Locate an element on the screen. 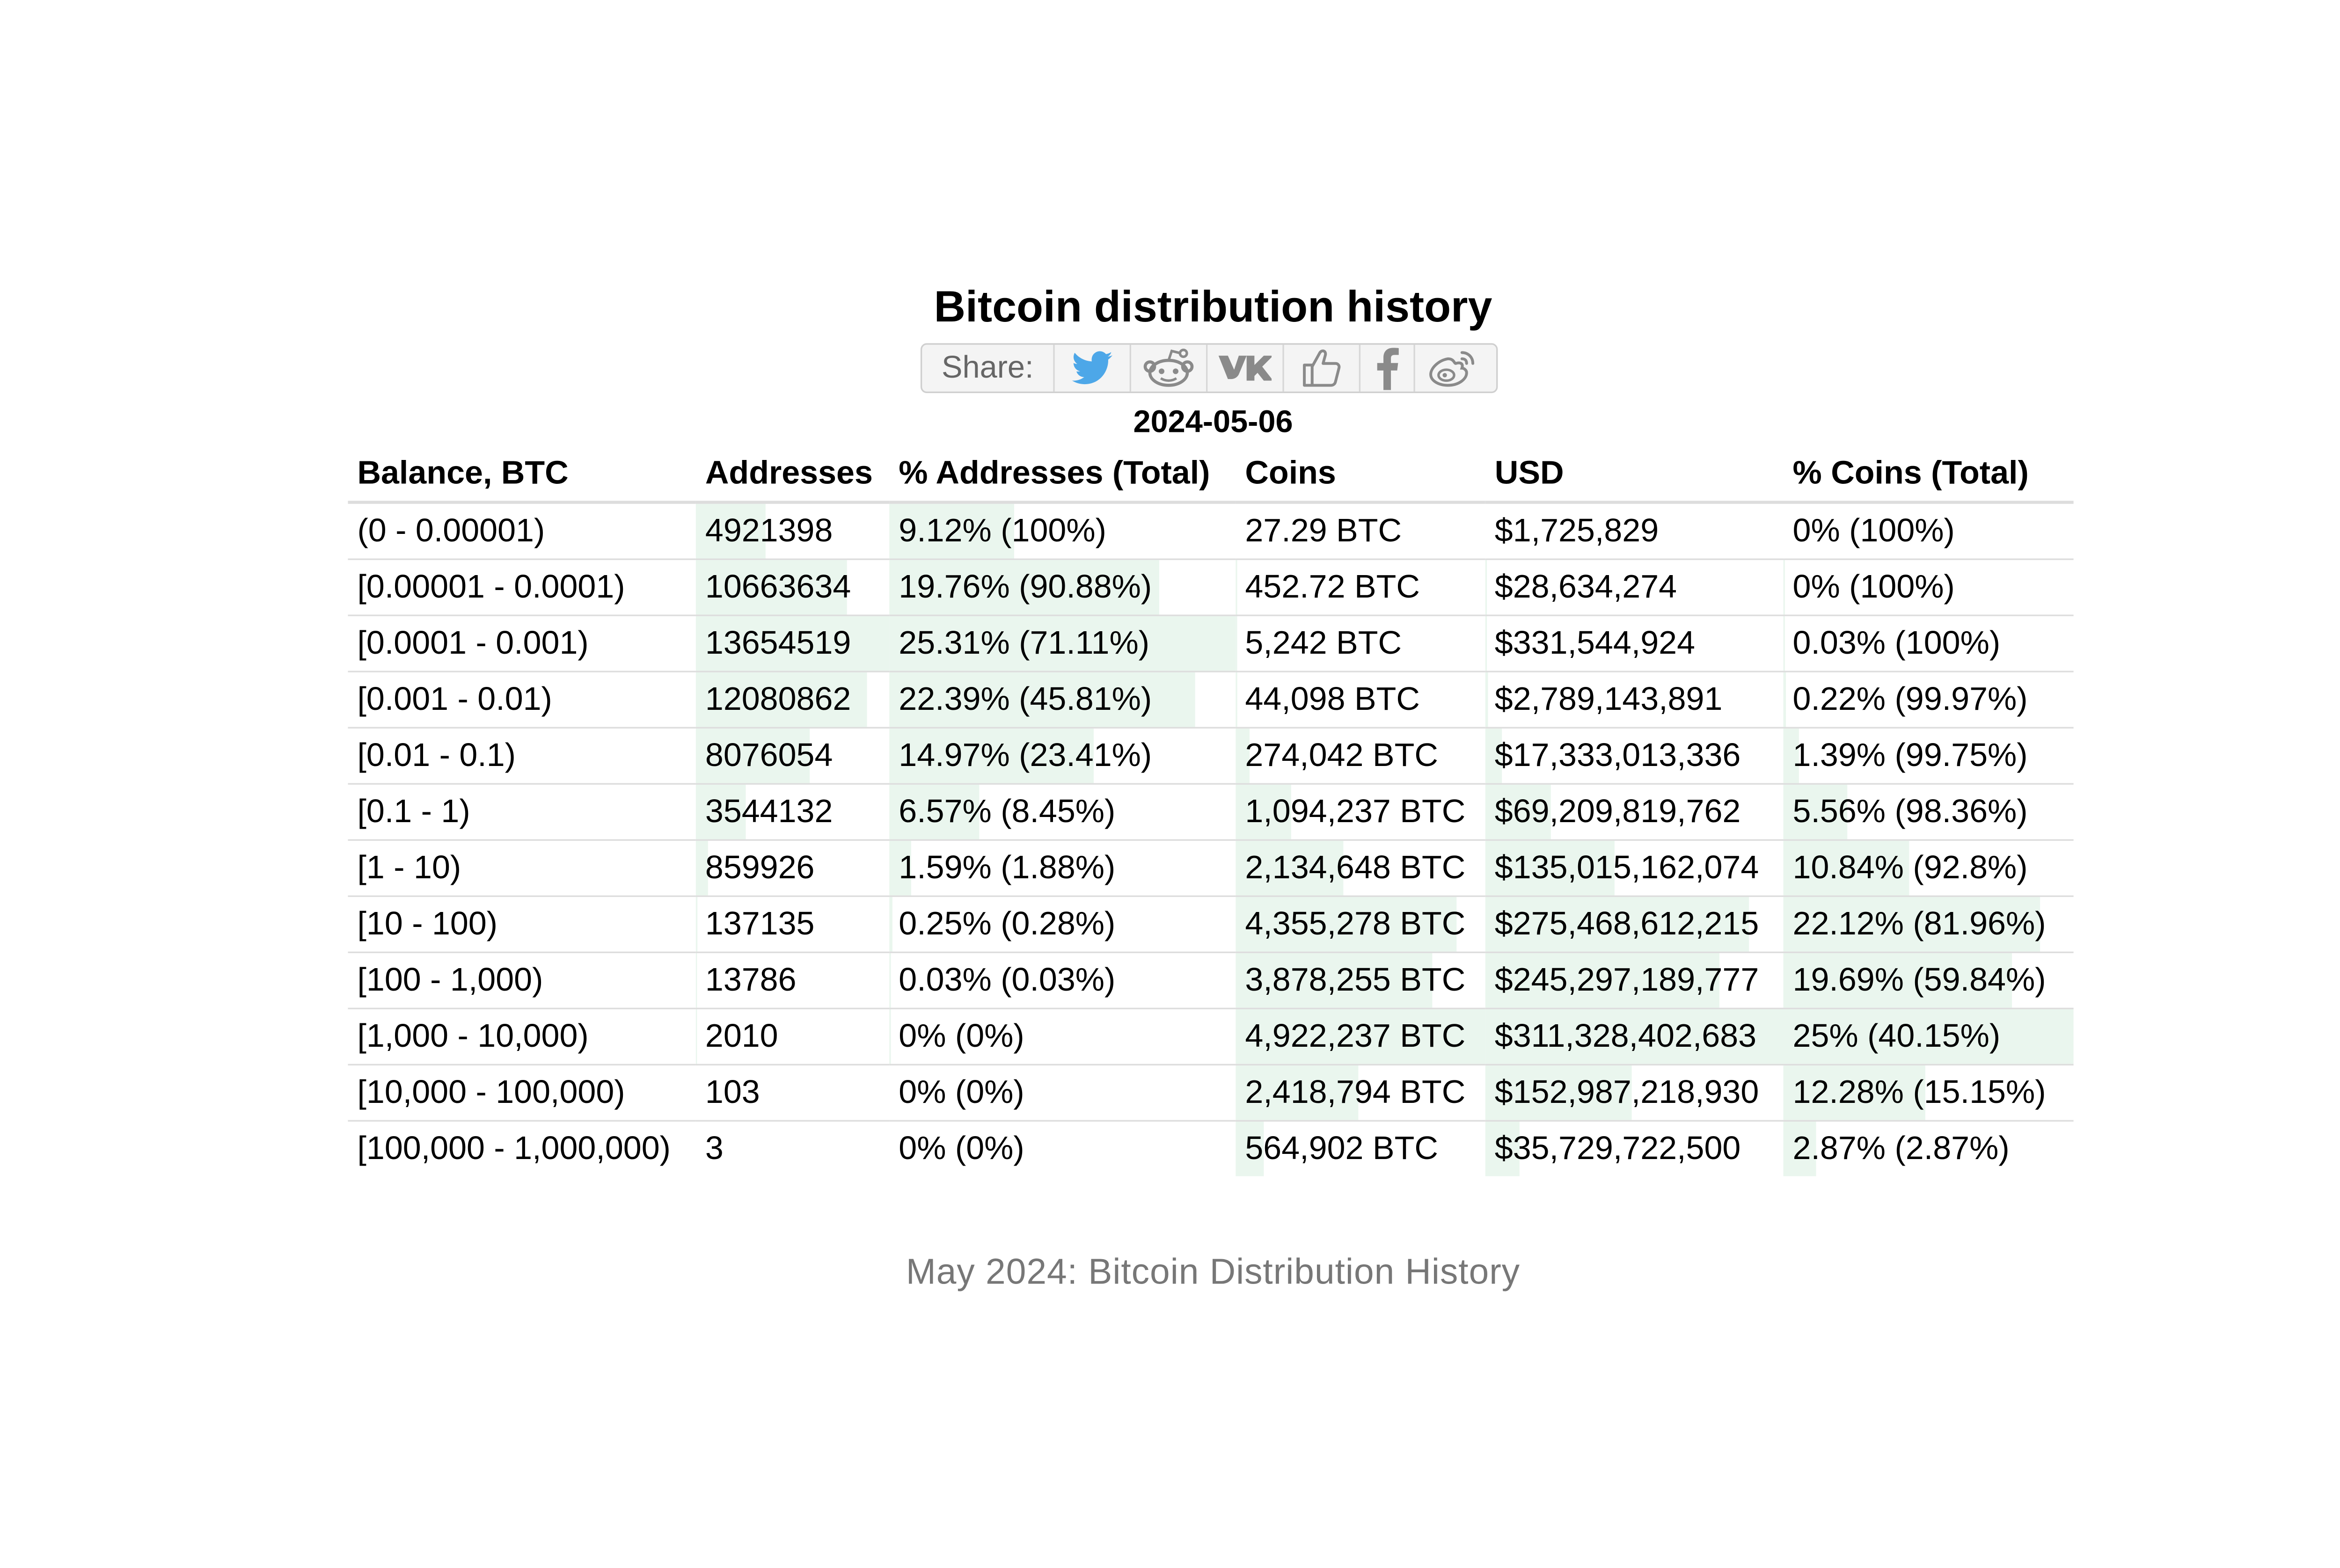 The height and width of the screenshot is (1568, 2340). balance-cell: [10,000 - 100,000) is located at coordinates (522, 1092).